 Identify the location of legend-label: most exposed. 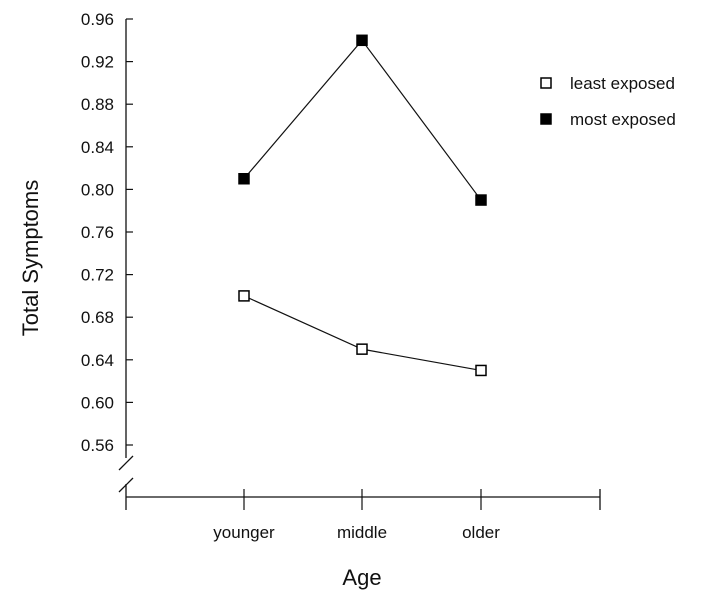
(623, 119).